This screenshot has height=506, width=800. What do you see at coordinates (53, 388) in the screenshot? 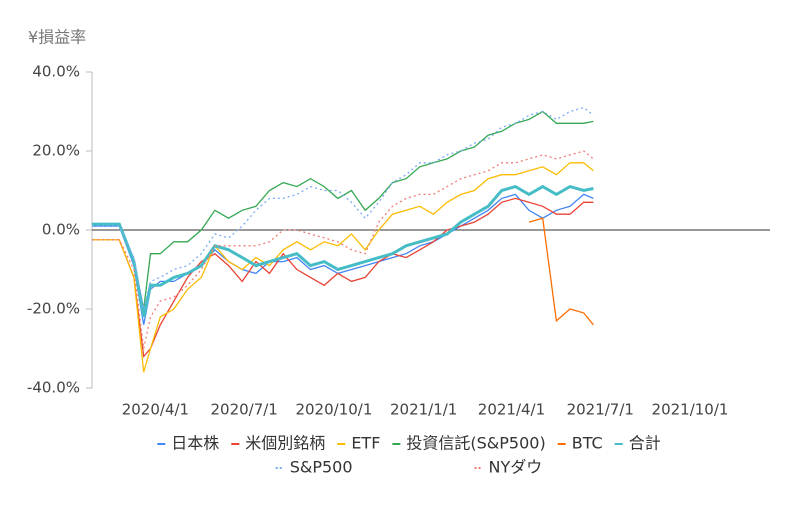
I see `y-tick-label: -40.0%` at bounding box center [53, 388].